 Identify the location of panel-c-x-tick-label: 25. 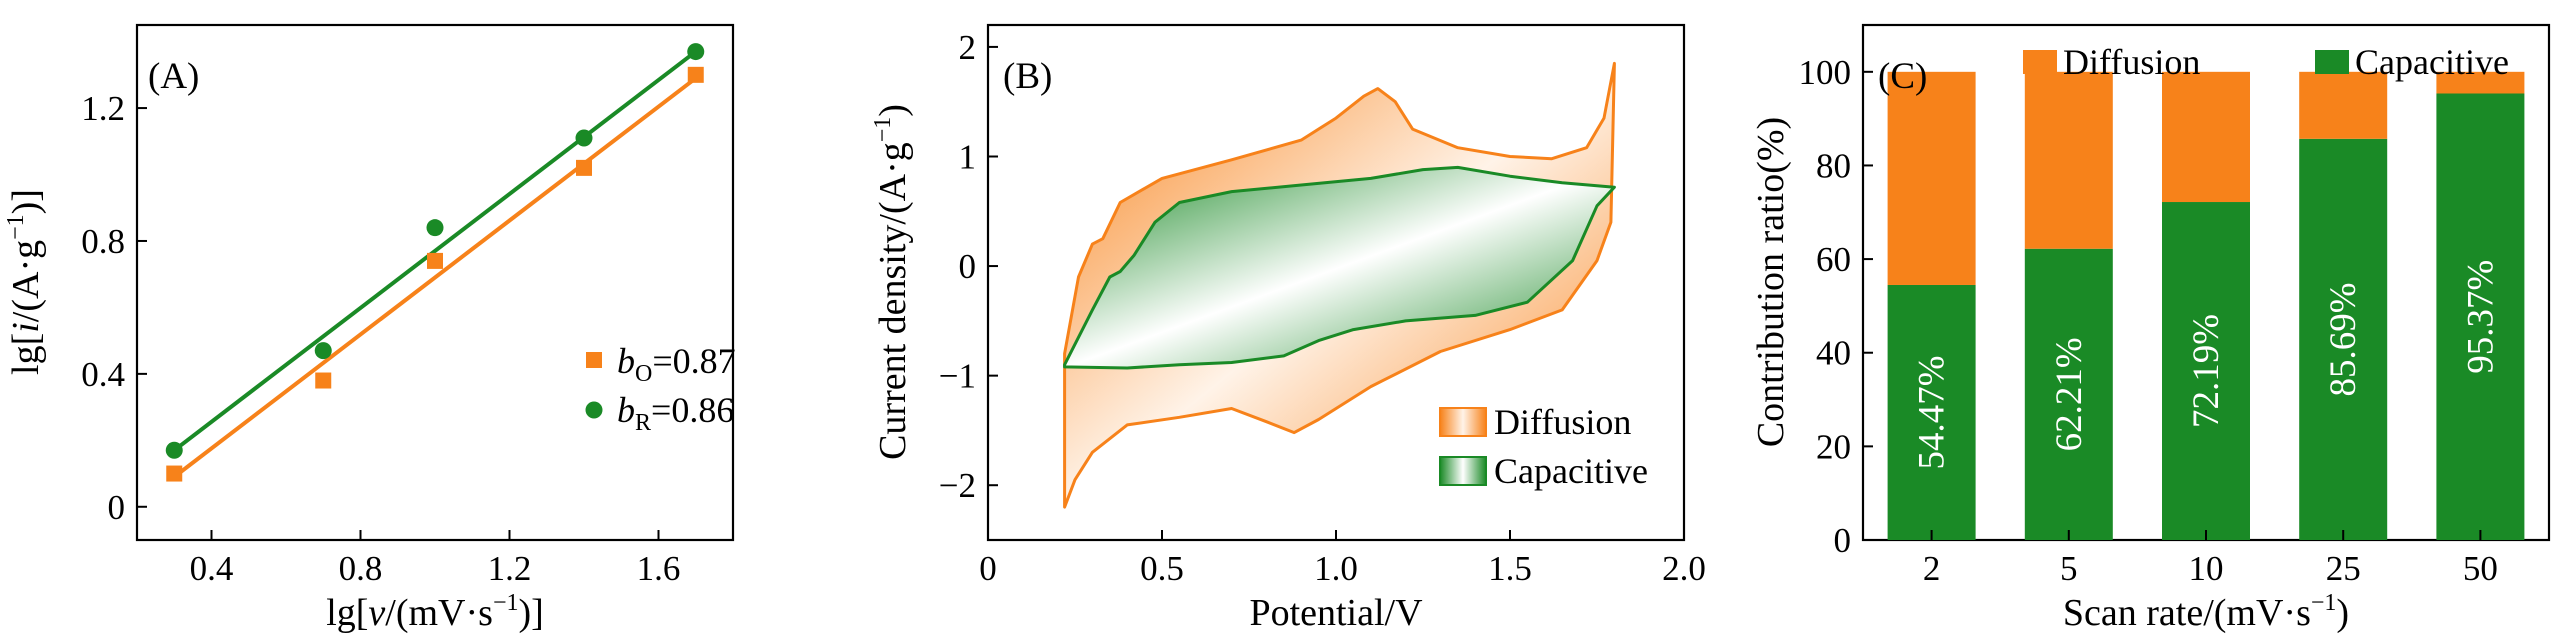
(2343, 568).